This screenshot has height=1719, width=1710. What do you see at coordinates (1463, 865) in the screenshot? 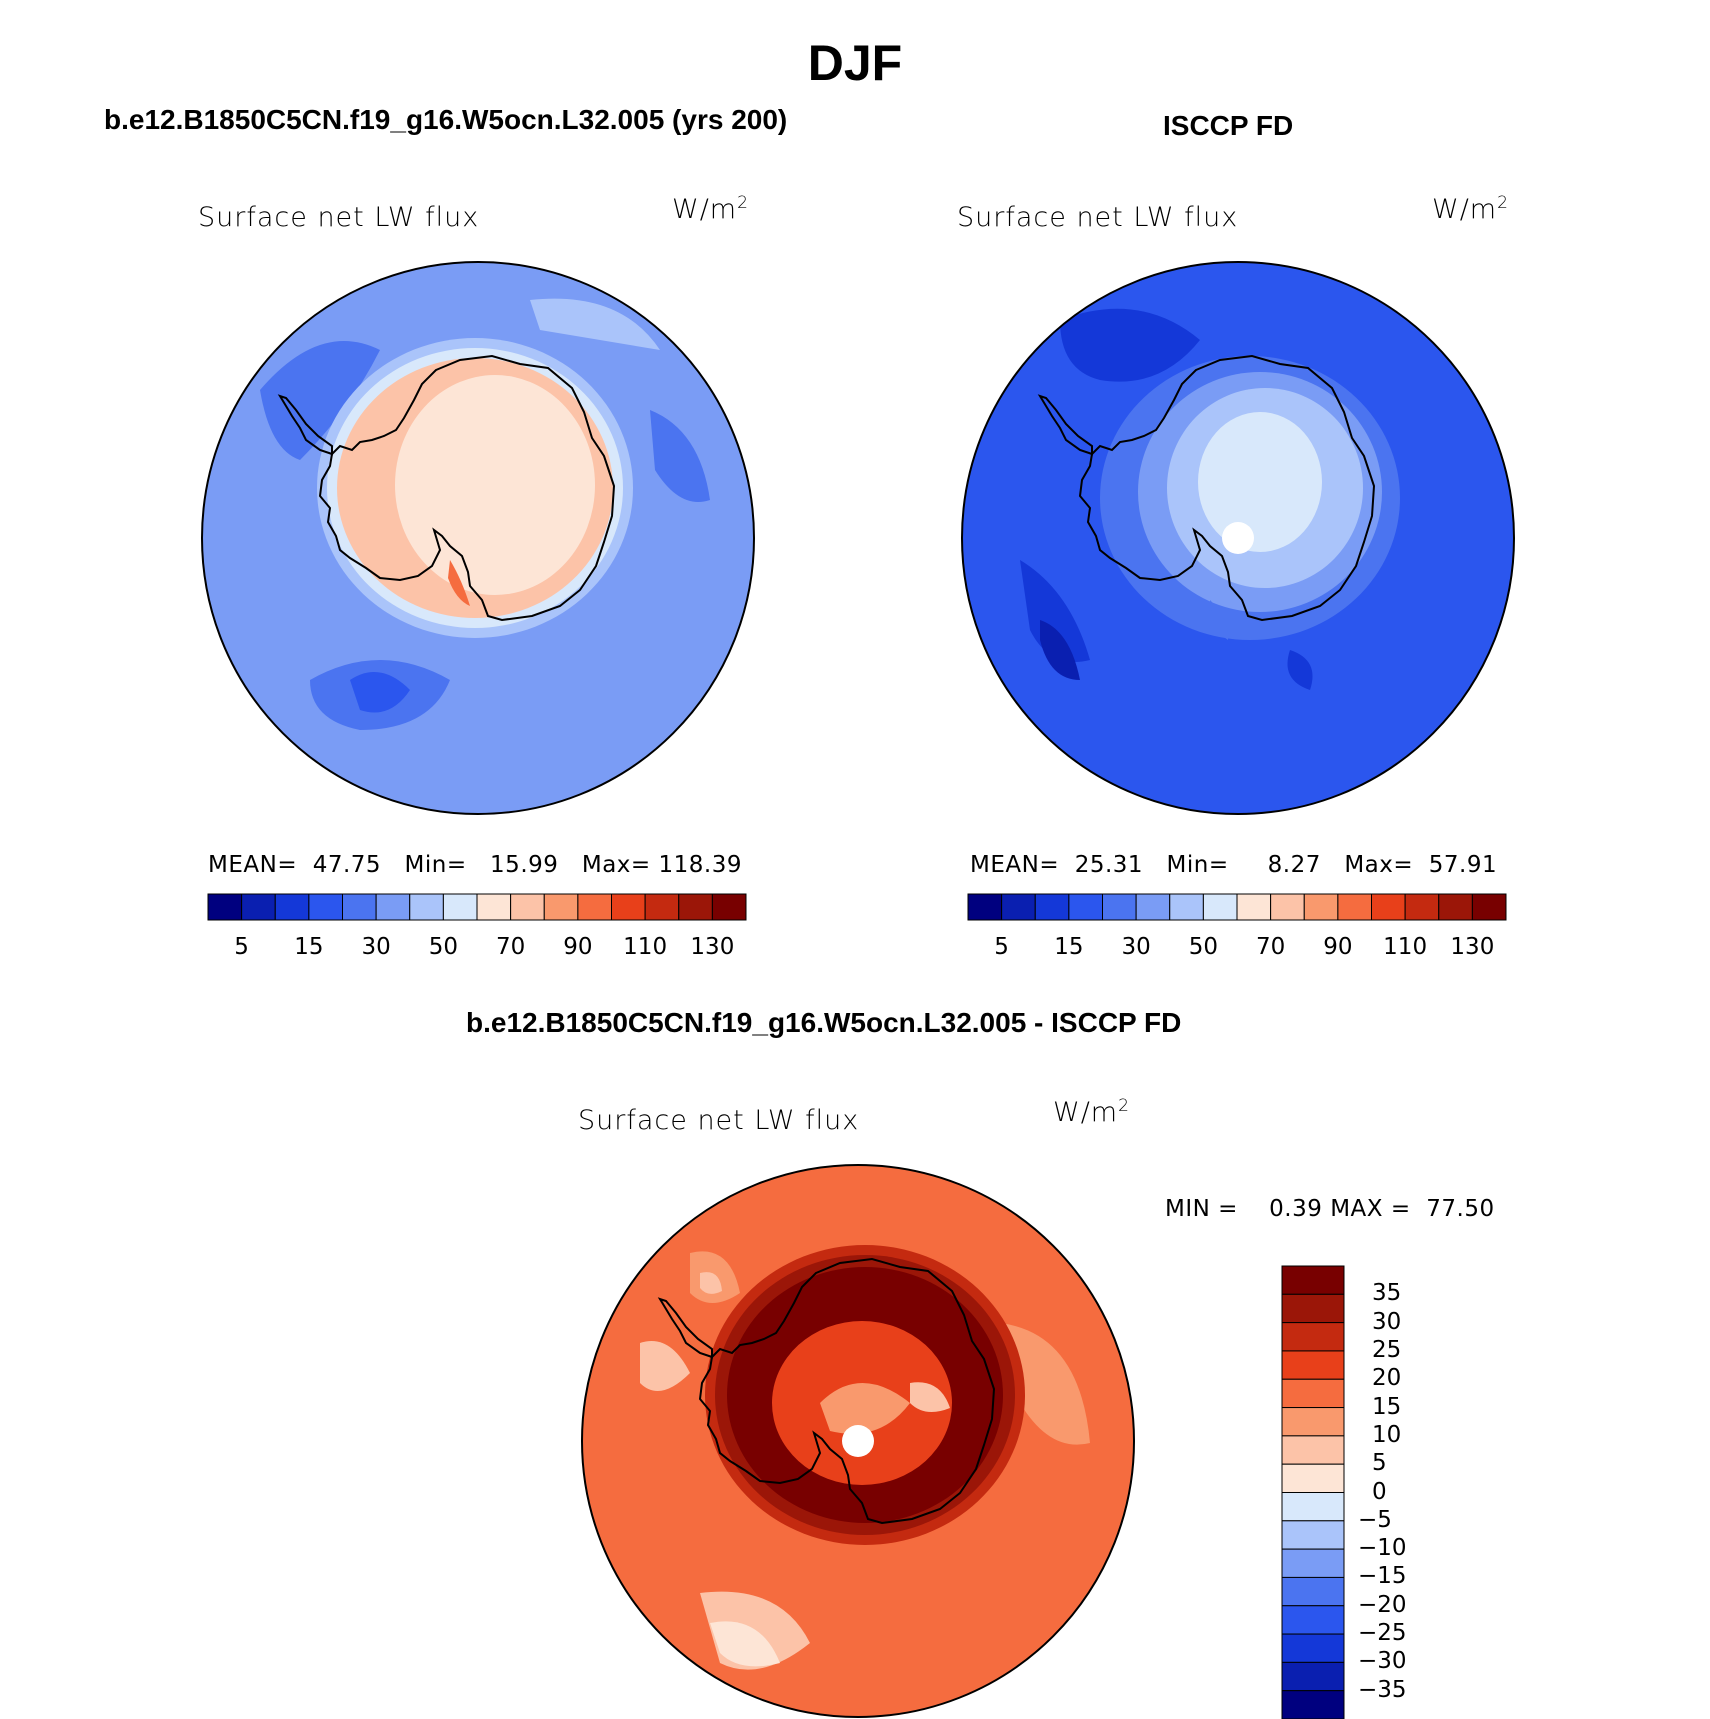
I see `obs-max-value: 57.91` at bounding box center [1463, 865].